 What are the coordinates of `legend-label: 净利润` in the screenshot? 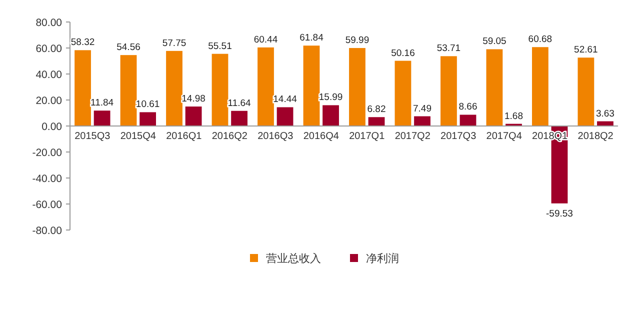 It's located at (382, 258).